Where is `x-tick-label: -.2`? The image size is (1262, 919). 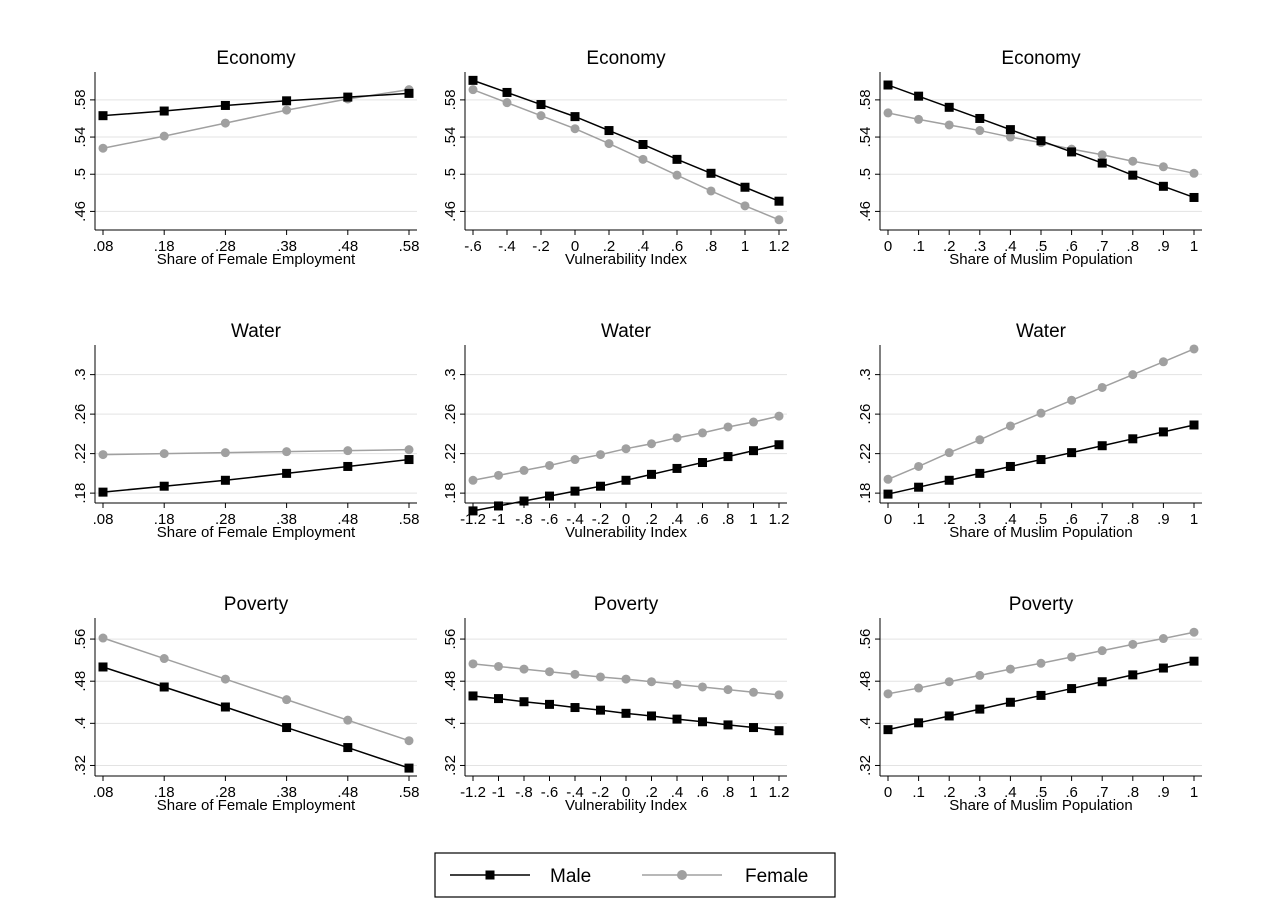 x-tick-label: -.2 is located at coordinates (601, 519).